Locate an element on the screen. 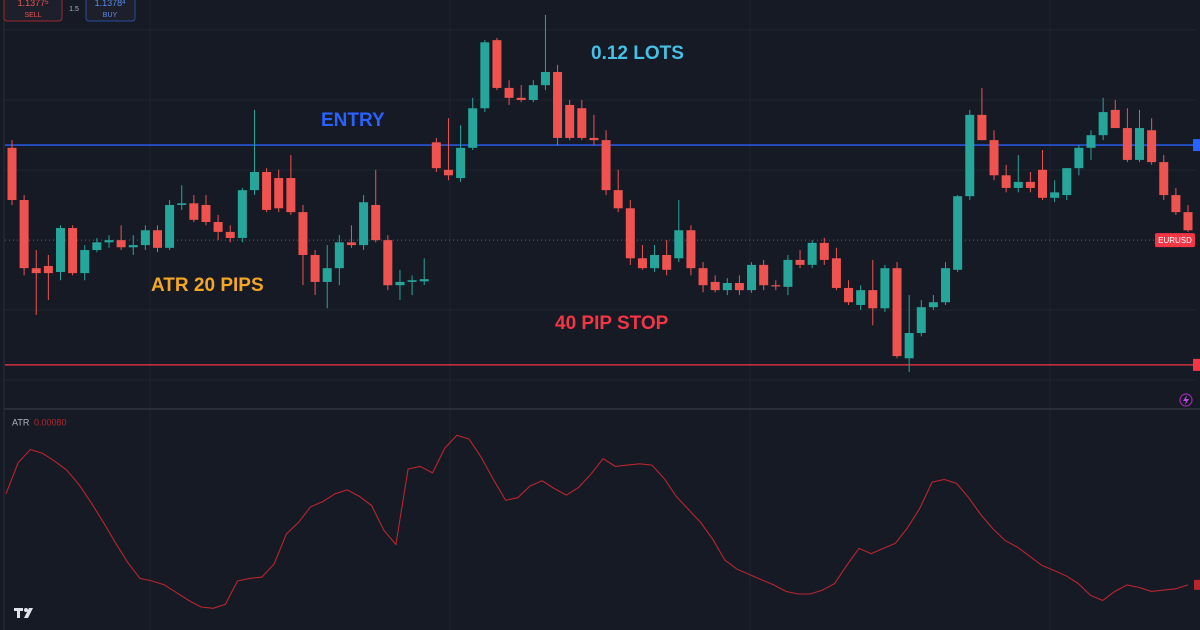 The image size is (1200, 630). price-sup: 4 is located at coordinates (124, 3).